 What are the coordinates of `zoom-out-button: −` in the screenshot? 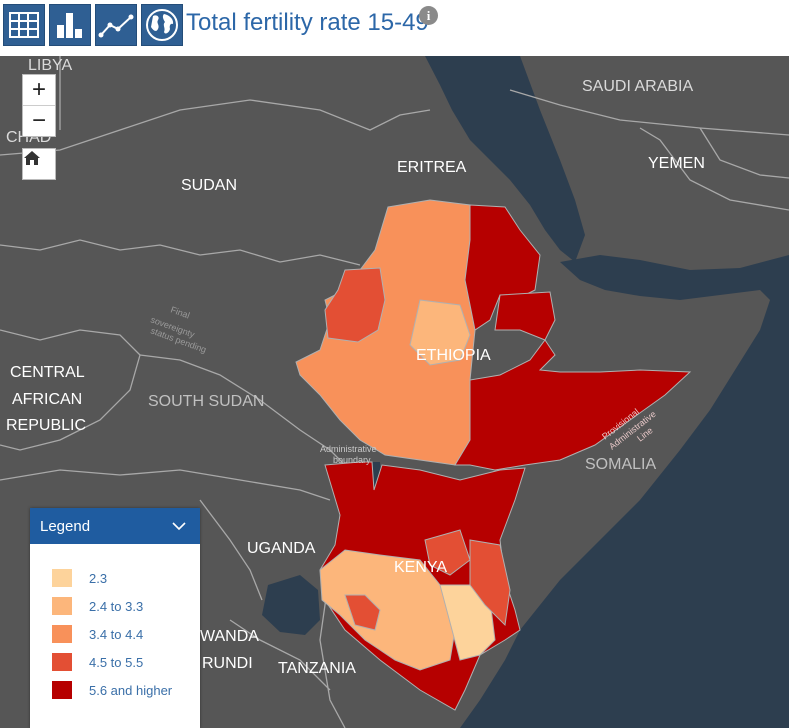 It's located at (38, 120).